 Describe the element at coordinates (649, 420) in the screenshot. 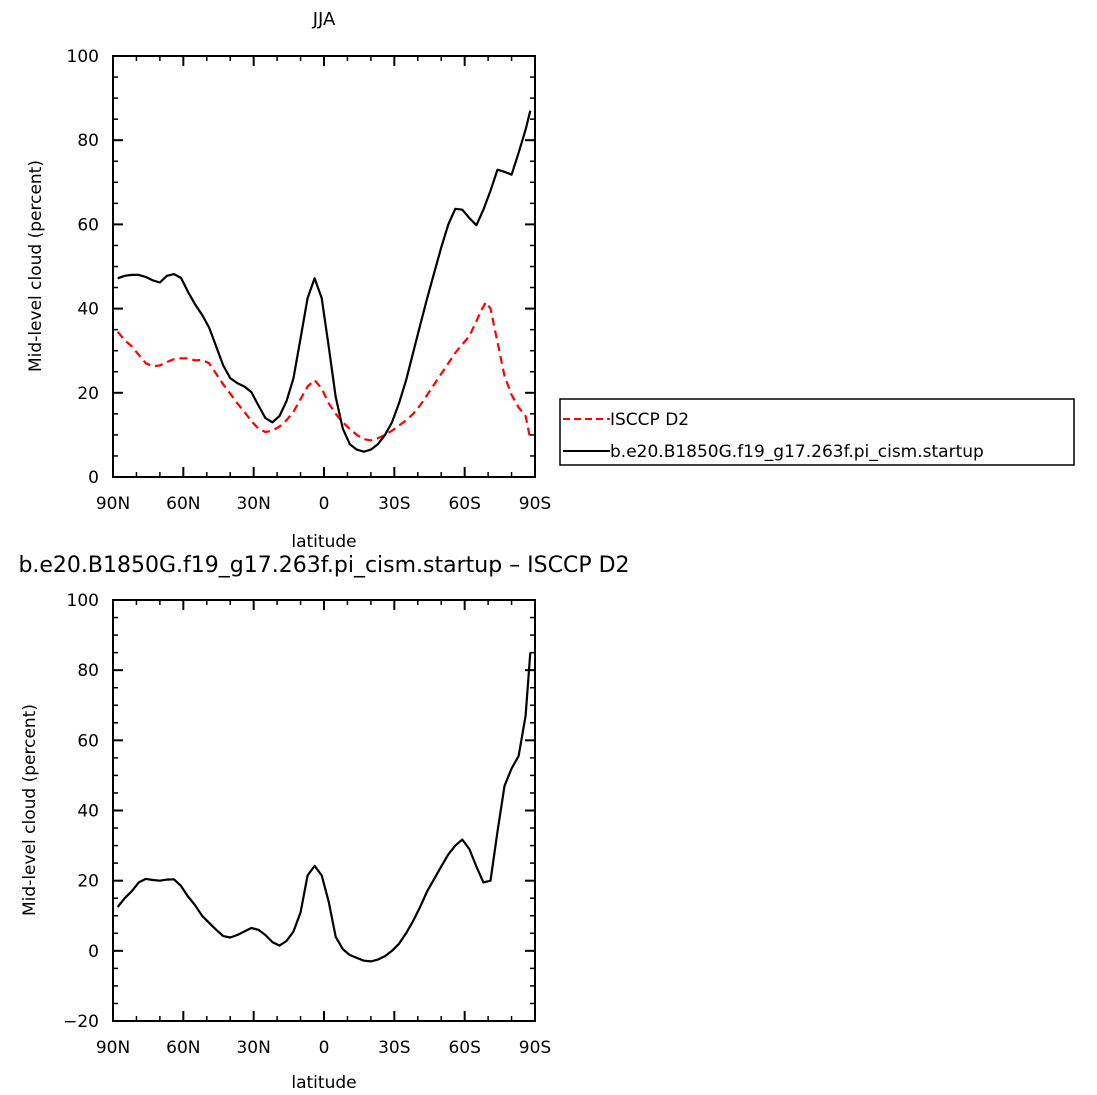

I see `legend-label-isccp: ISCCP D2` at that location.